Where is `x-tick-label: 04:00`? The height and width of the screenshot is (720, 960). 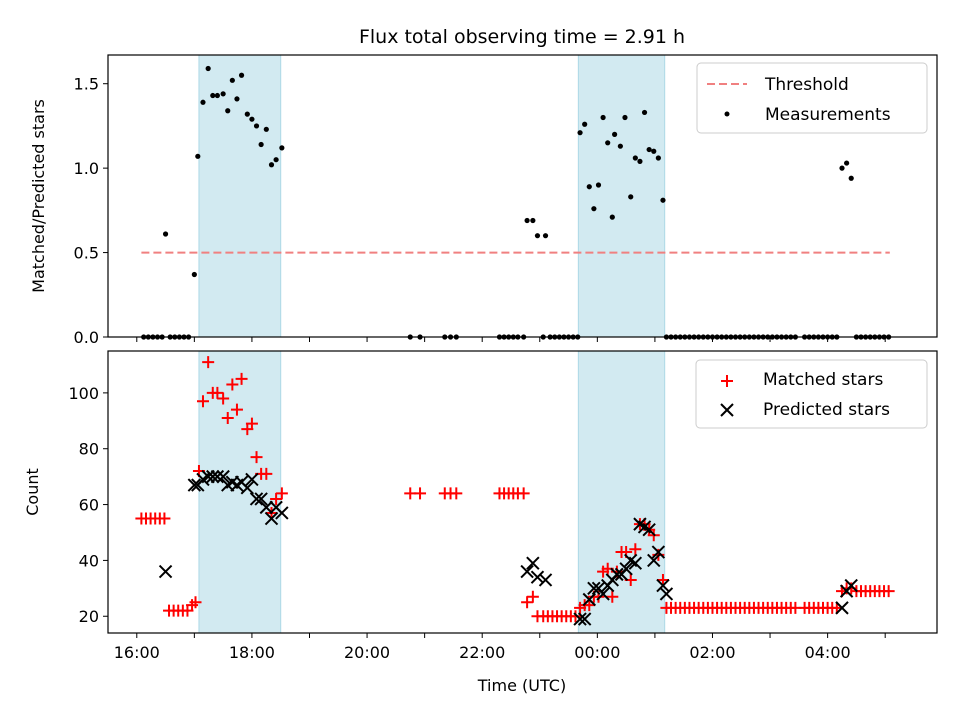 x-tick-label: 04:00 is located at coordinates (828, 652).